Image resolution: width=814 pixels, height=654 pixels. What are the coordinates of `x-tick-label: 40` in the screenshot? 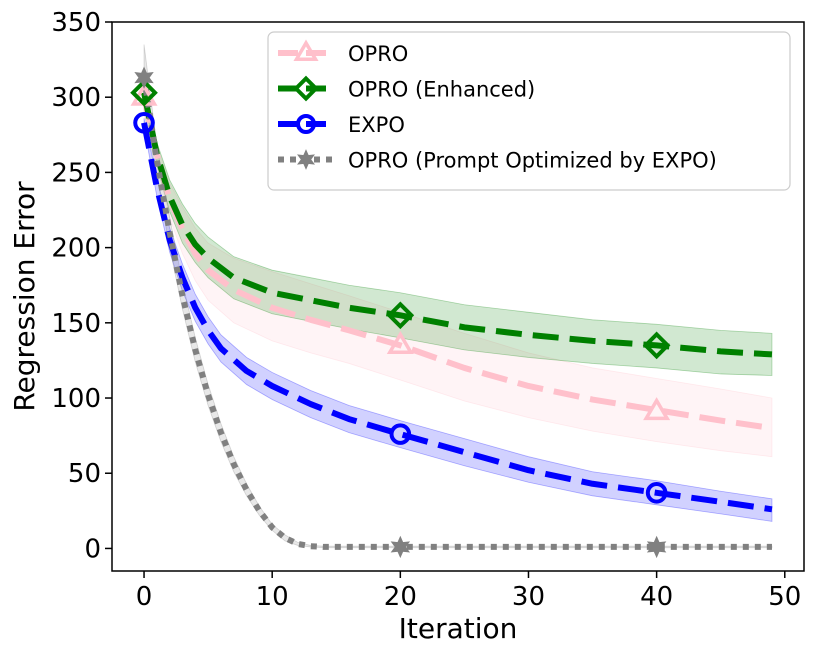 It's located at (656, 597).